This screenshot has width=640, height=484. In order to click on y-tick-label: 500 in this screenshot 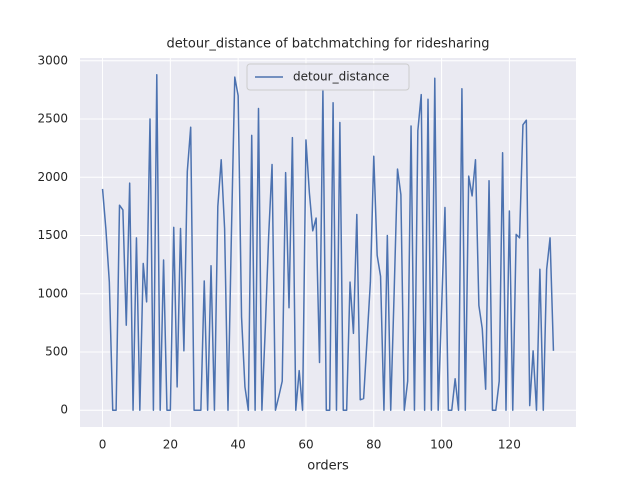, I will do `click(56, 351)`.